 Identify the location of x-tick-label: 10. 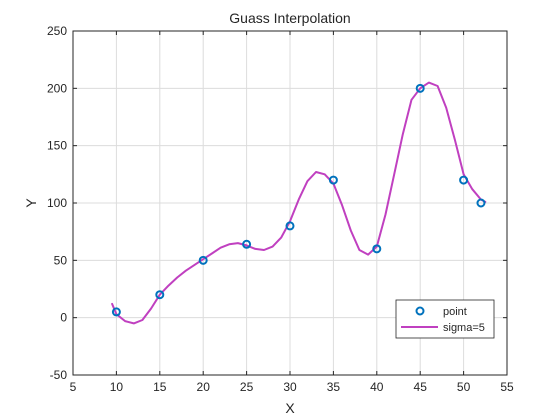
(117, 387).